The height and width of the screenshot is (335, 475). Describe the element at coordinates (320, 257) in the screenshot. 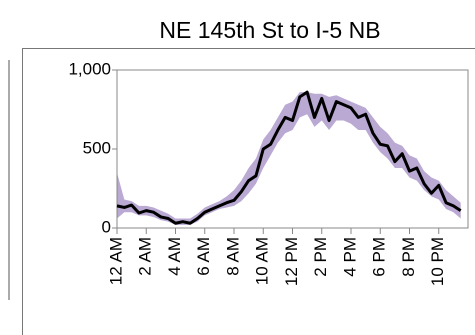

I see `x-tick-label: 2 PM` at that location.